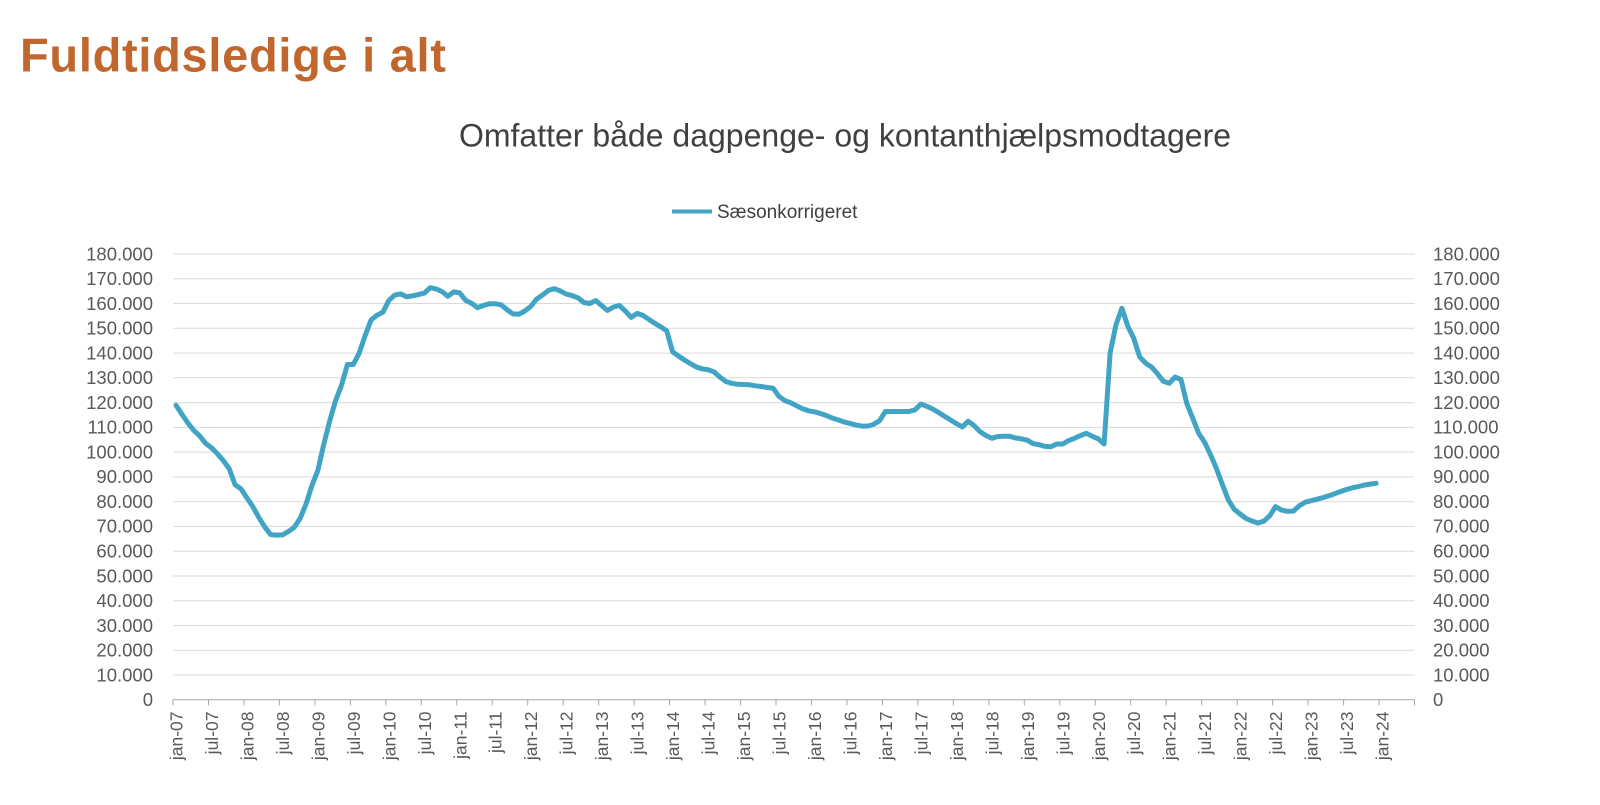 This screenshot has height=805, width=1600. I want to click on svg-text: jul-15, so click(780, 734).